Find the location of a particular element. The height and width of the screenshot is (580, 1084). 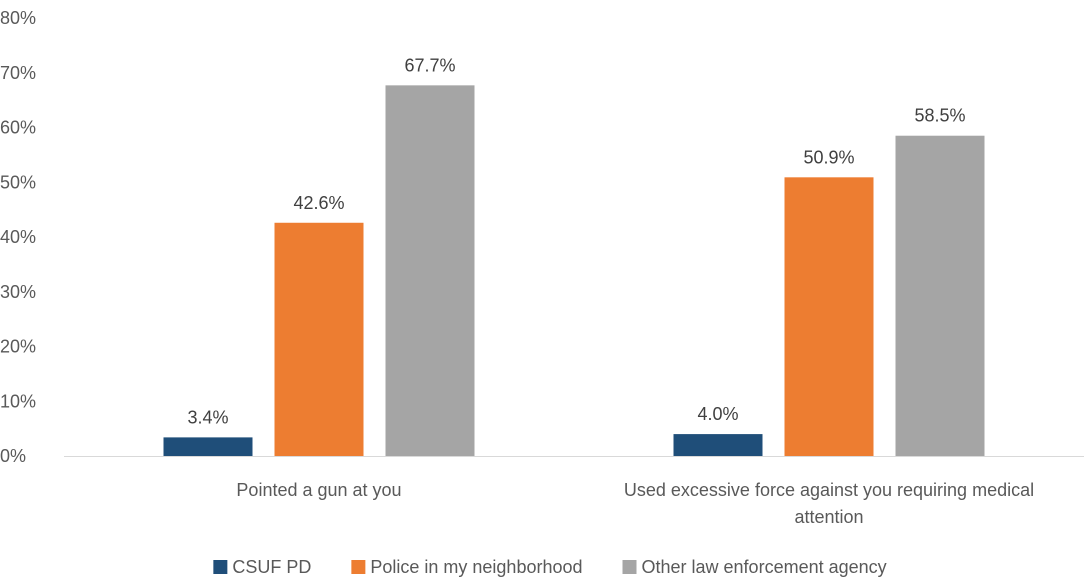

y-tick-label: 50% is located at coordinates (18, 182).